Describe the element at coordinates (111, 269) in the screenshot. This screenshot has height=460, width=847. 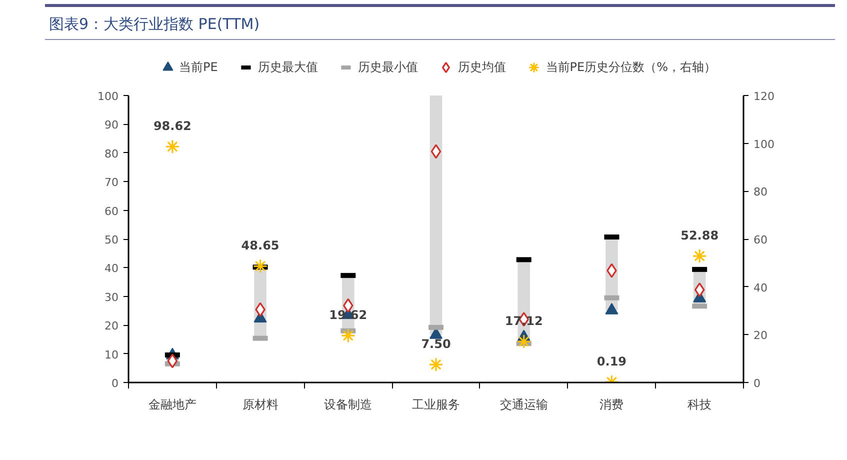
I see `y-tick-label: 40` at that location.